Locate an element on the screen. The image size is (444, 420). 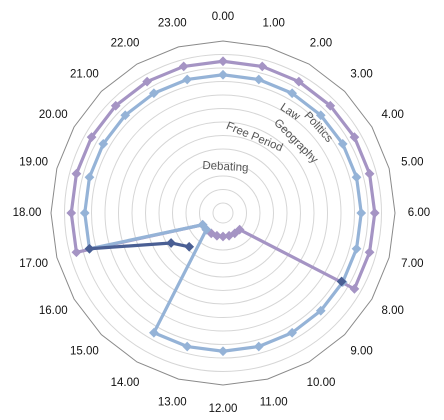
grid-ring is located at coordinates (223, 213).